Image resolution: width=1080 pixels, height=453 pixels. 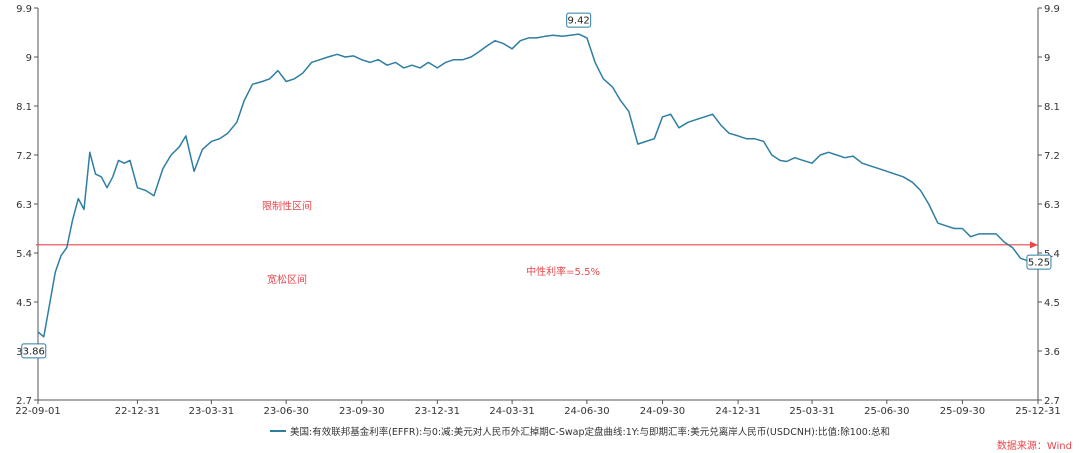 I want to click on annotation-label: 中性利率=5.5%, so click(x=563, y=271).